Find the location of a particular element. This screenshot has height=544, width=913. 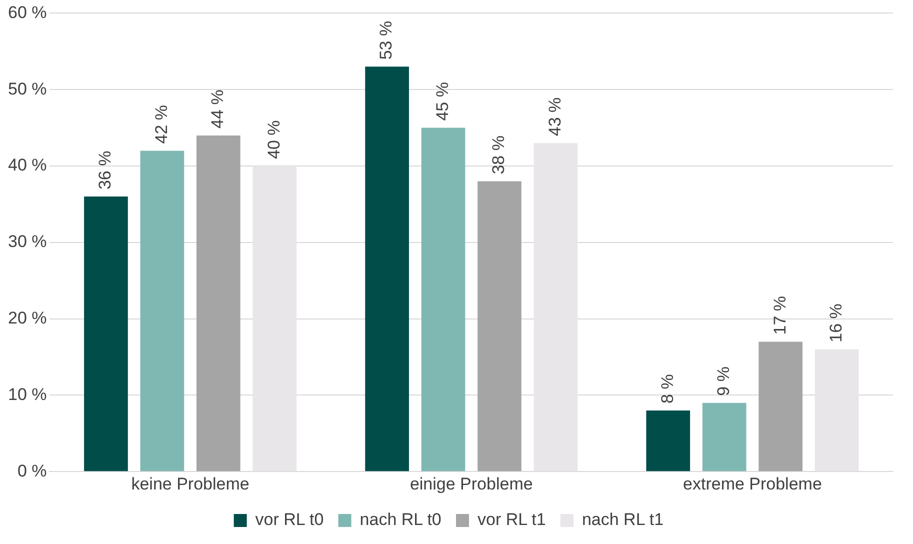

data-label: 16 % is located at coordinates (836, 323).